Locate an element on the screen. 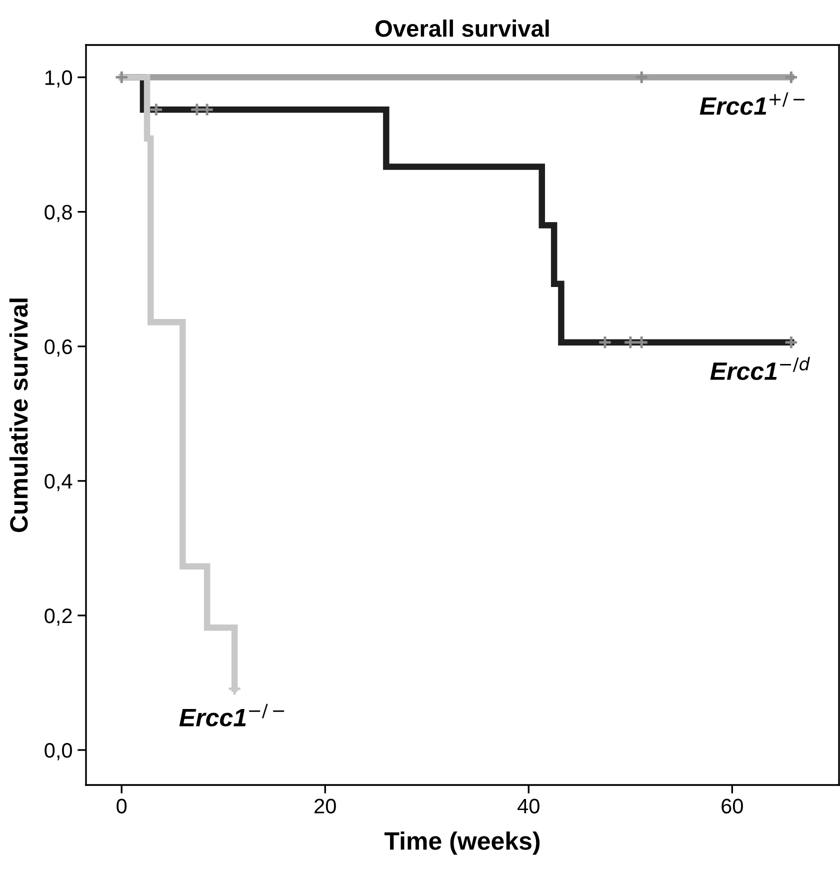 The height and width of the screenshot is (869, 840). y-tick-label: 0,6 is located at coordinates (58, 348).